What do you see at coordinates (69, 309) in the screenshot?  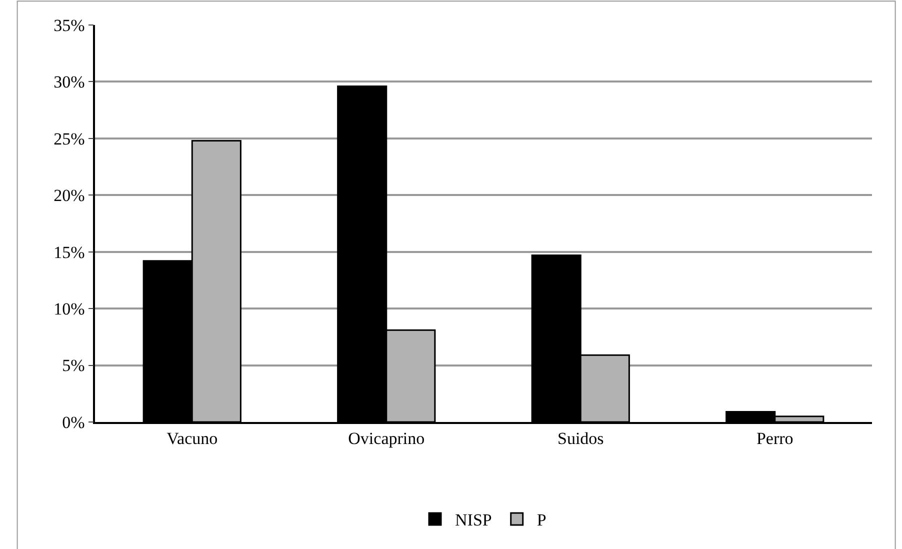 I see `y-tick-label: 10%` at bounding box center [69, 309].